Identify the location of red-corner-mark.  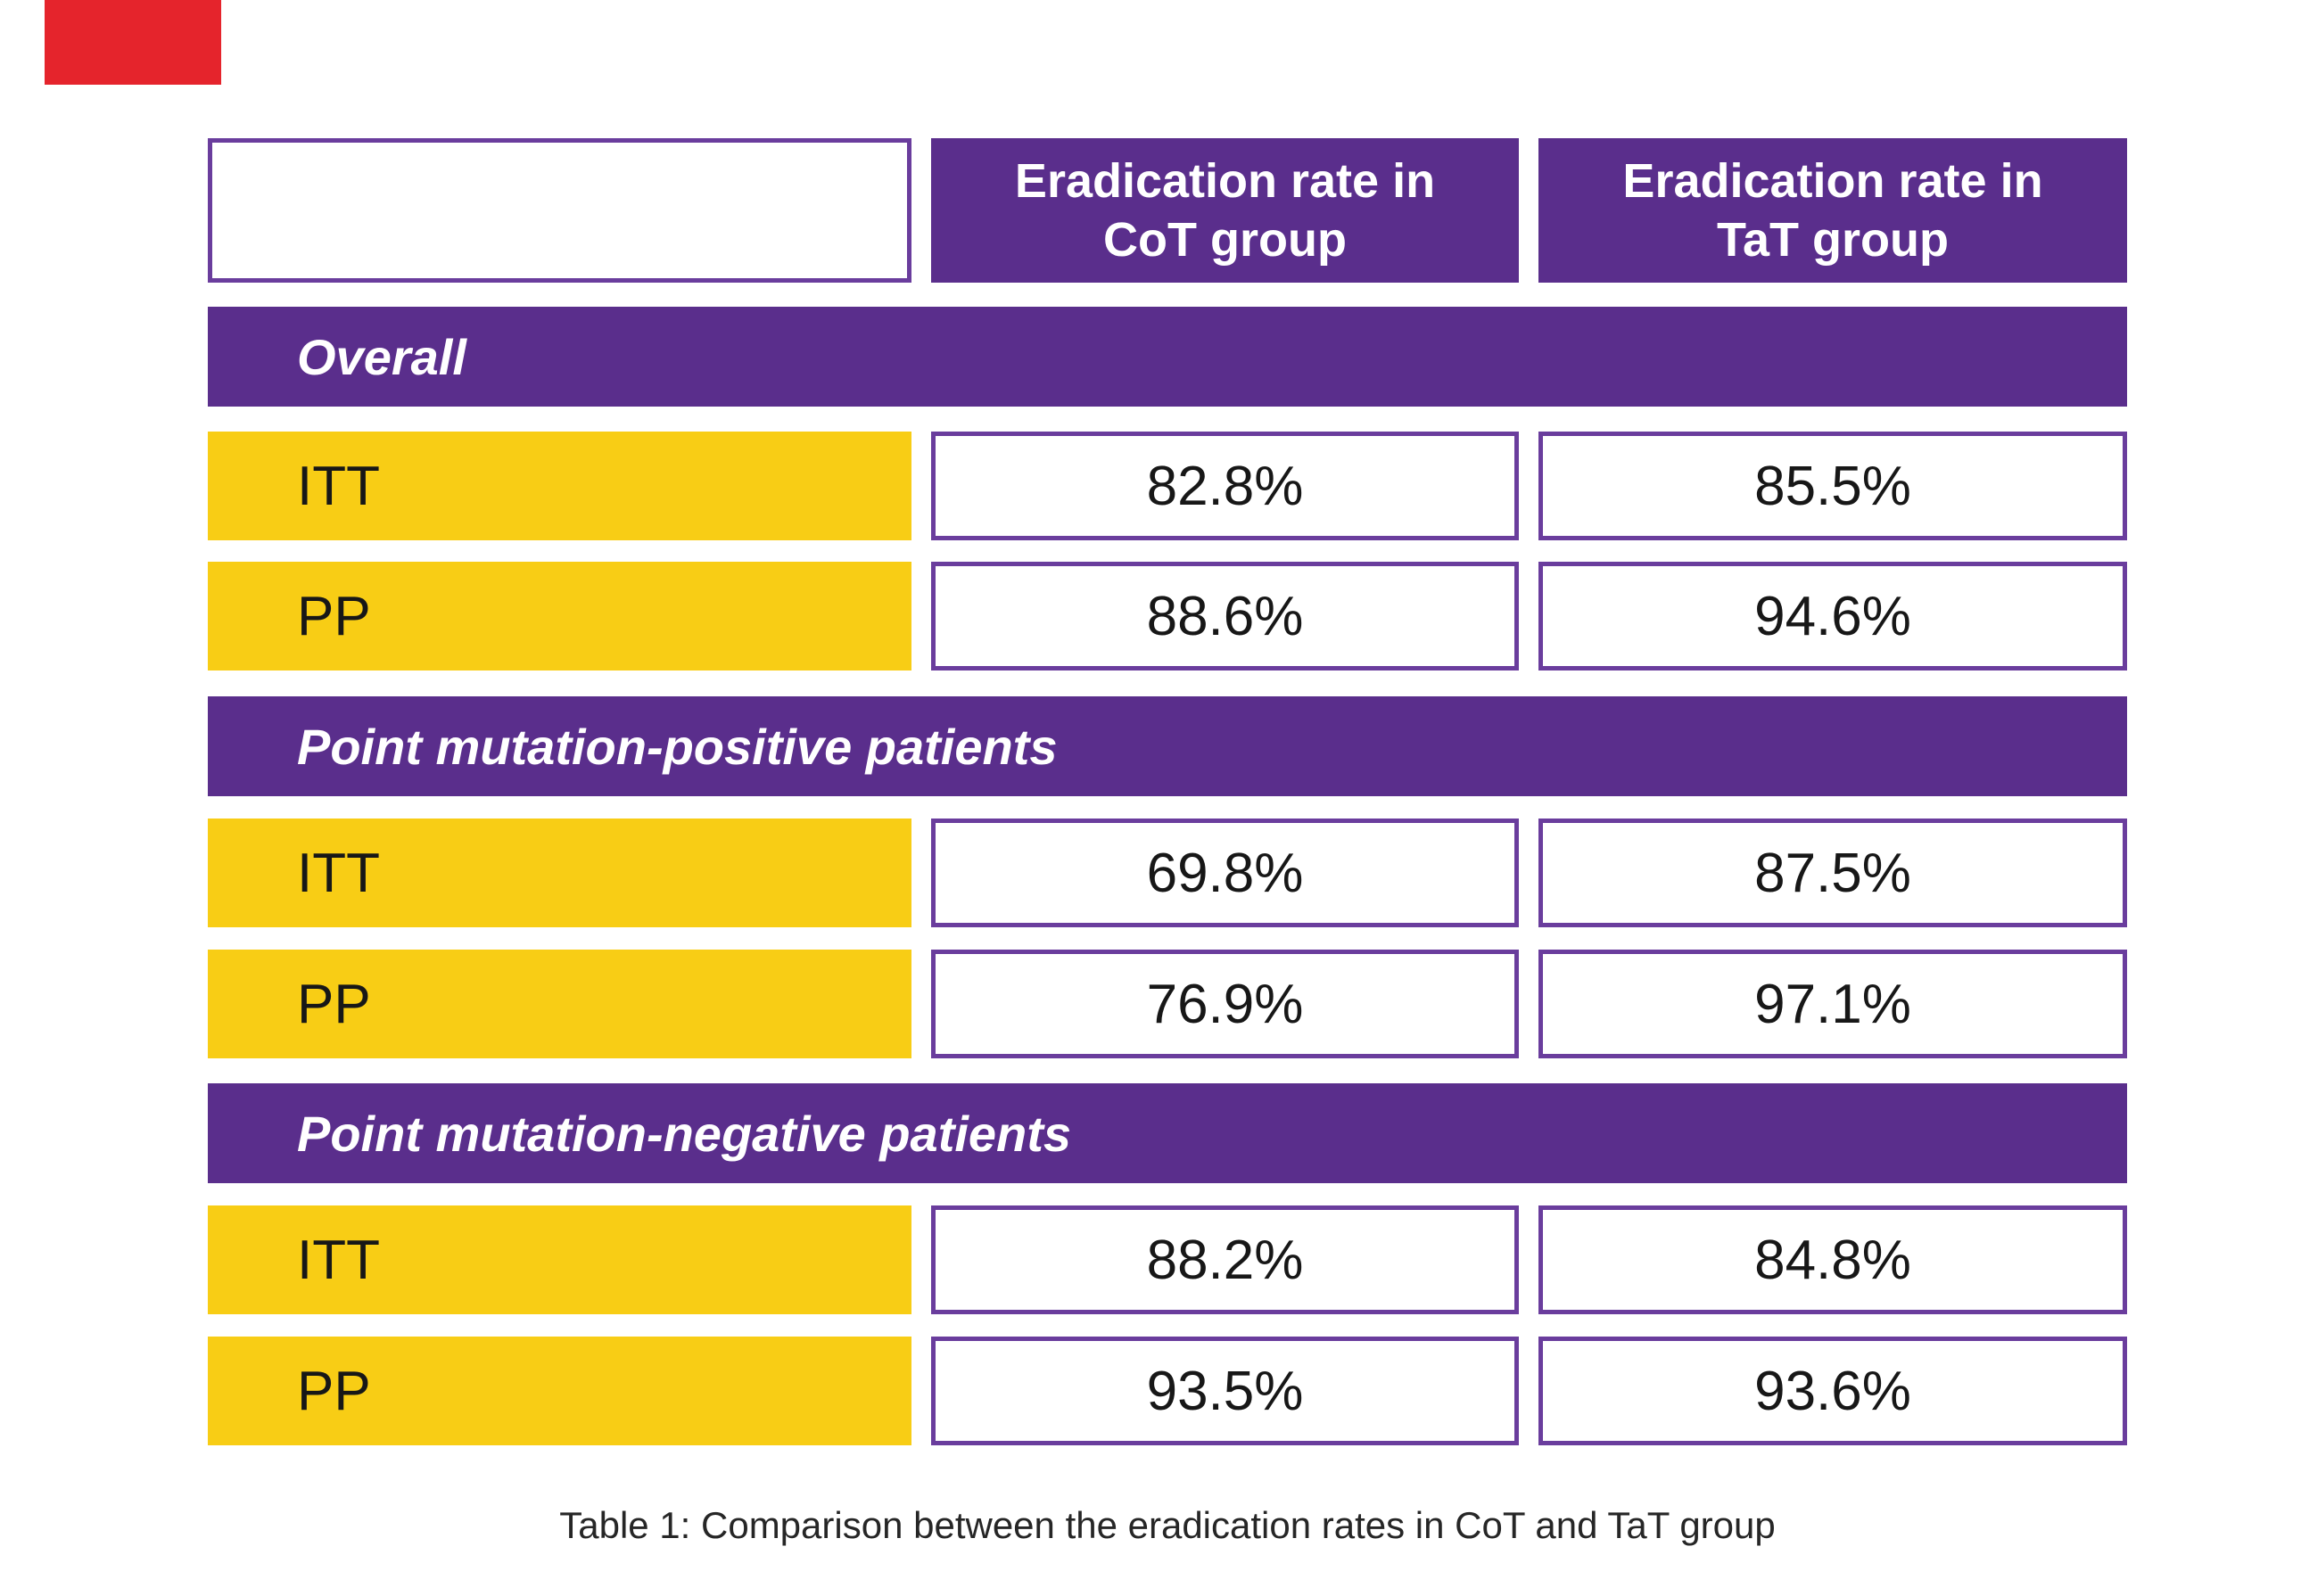
(133, 42).